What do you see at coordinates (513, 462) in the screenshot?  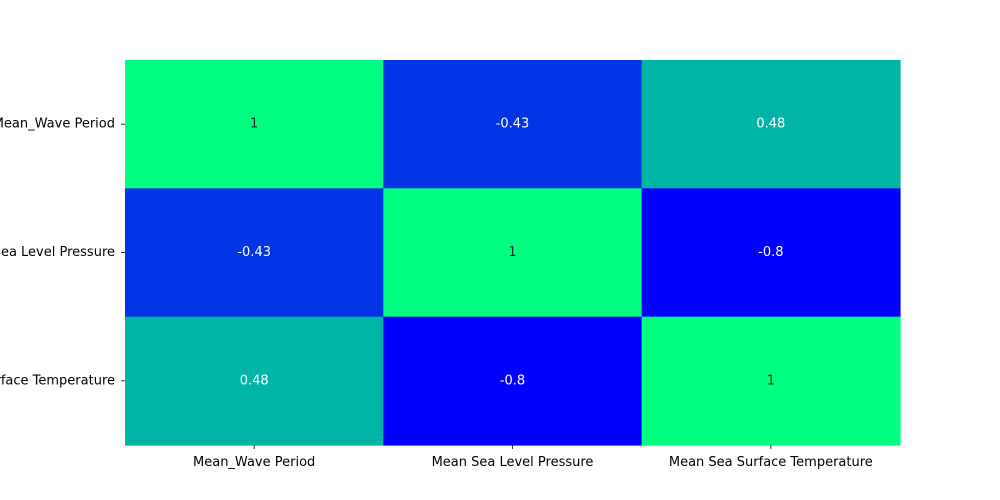 I see `x-tick-label: Mean Sea Level Pressure` at bounding box center [513, 462].